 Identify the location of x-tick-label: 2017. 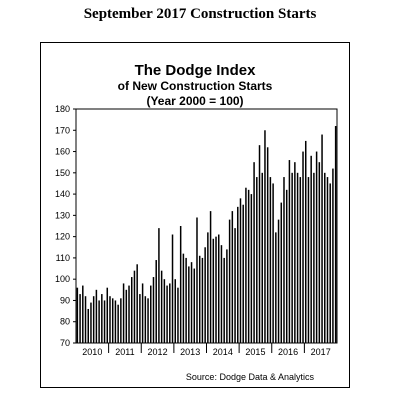
(321, 352).